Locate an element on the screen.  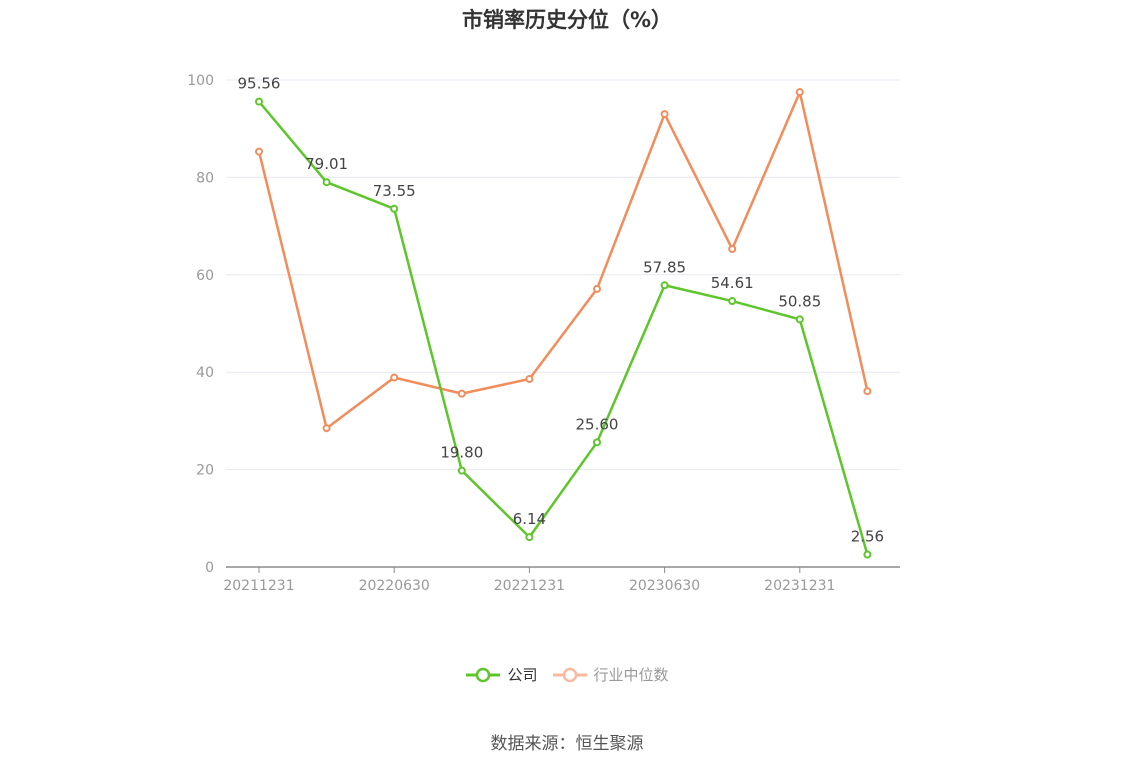
data-label-company: 95.56 is located at coordinates (259, 84).